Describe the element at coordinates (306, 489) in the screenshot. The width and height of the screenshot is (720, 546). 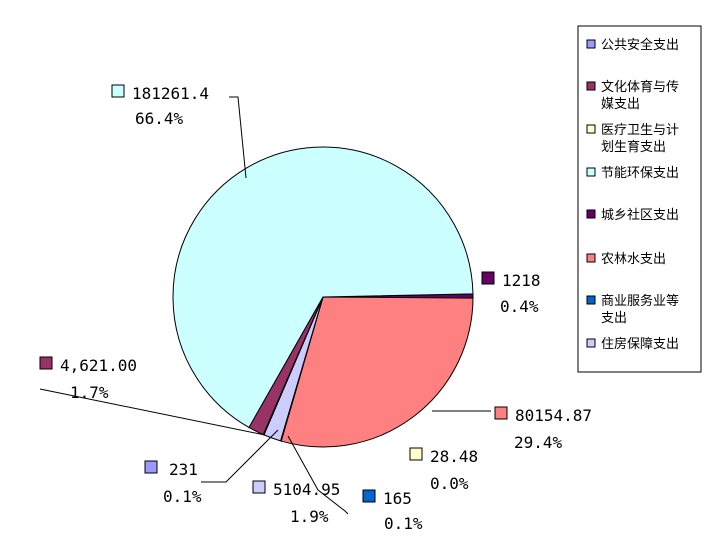
I see `data-label-value: 5104.95` at that location.